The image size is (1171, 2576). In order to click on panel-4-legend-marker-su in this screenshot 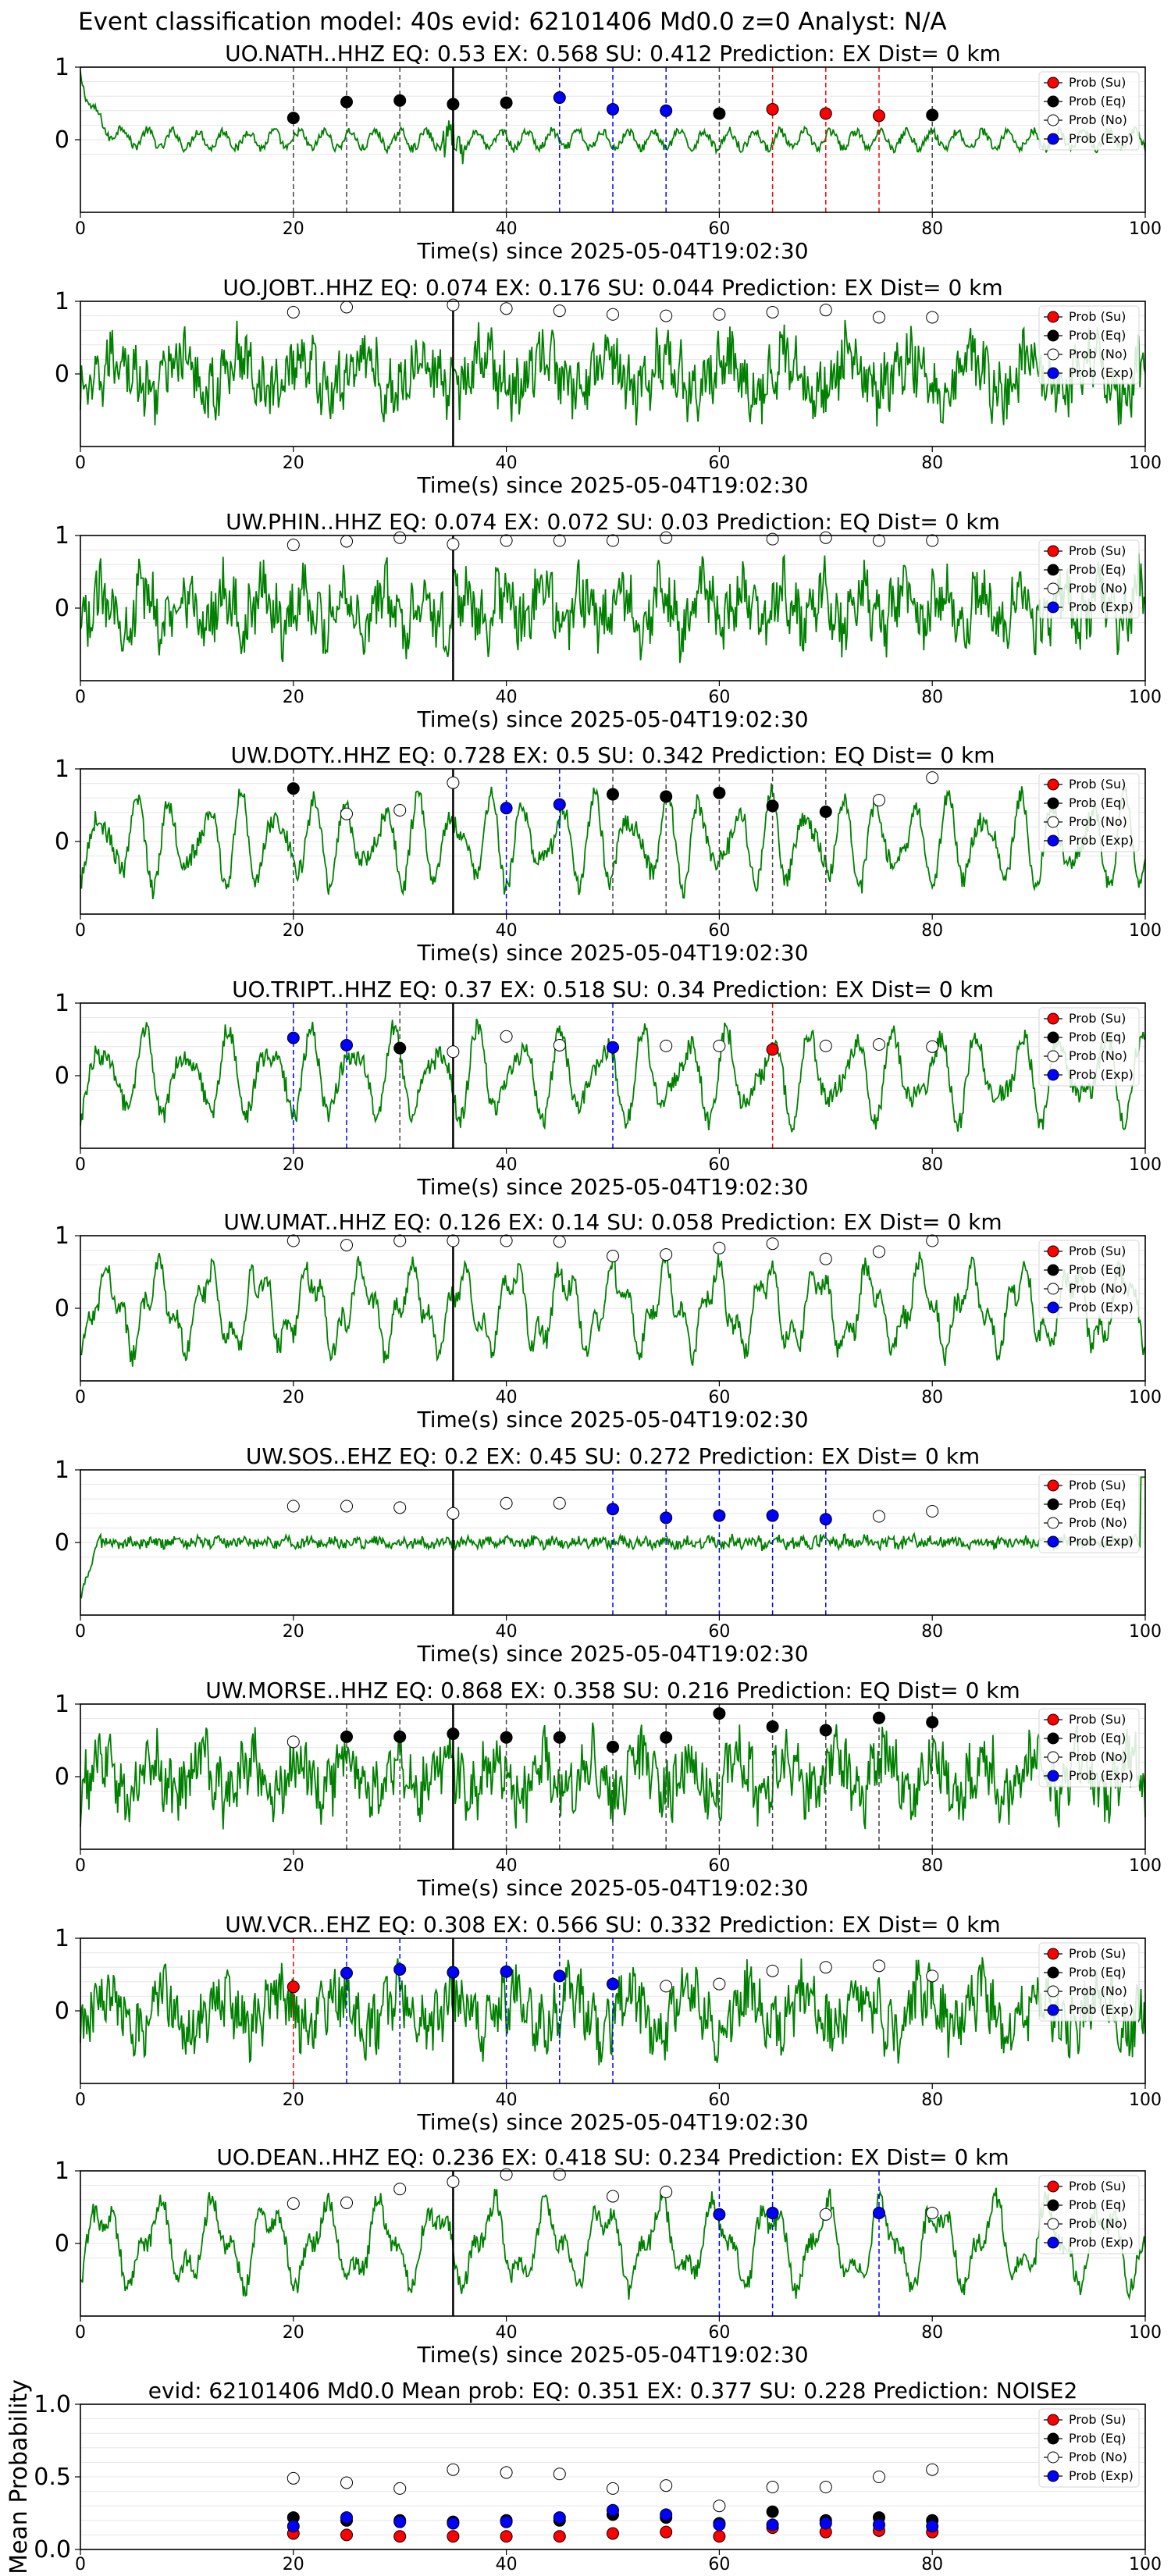, I will do `click(1053, 1019)`.